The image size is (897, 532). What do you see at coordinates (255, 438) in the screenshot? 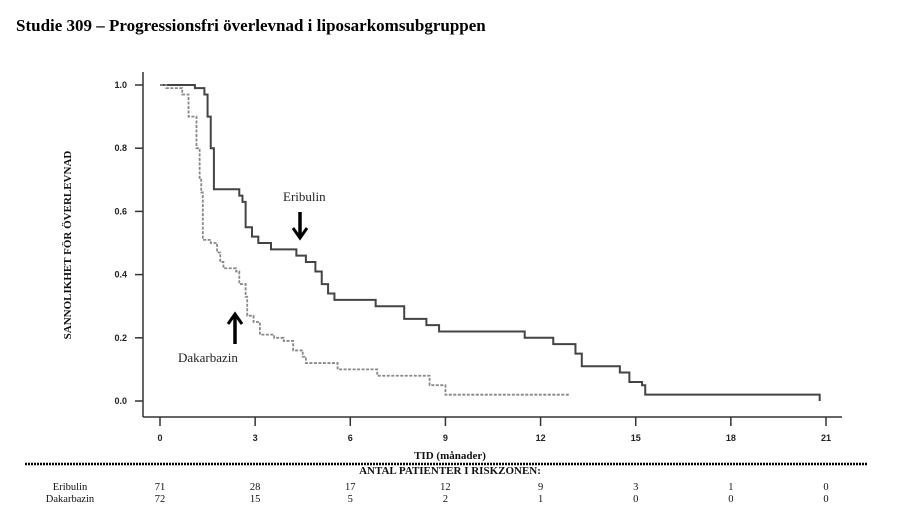
I see `x-tick-label: 3` at bounding box center [255, 438].